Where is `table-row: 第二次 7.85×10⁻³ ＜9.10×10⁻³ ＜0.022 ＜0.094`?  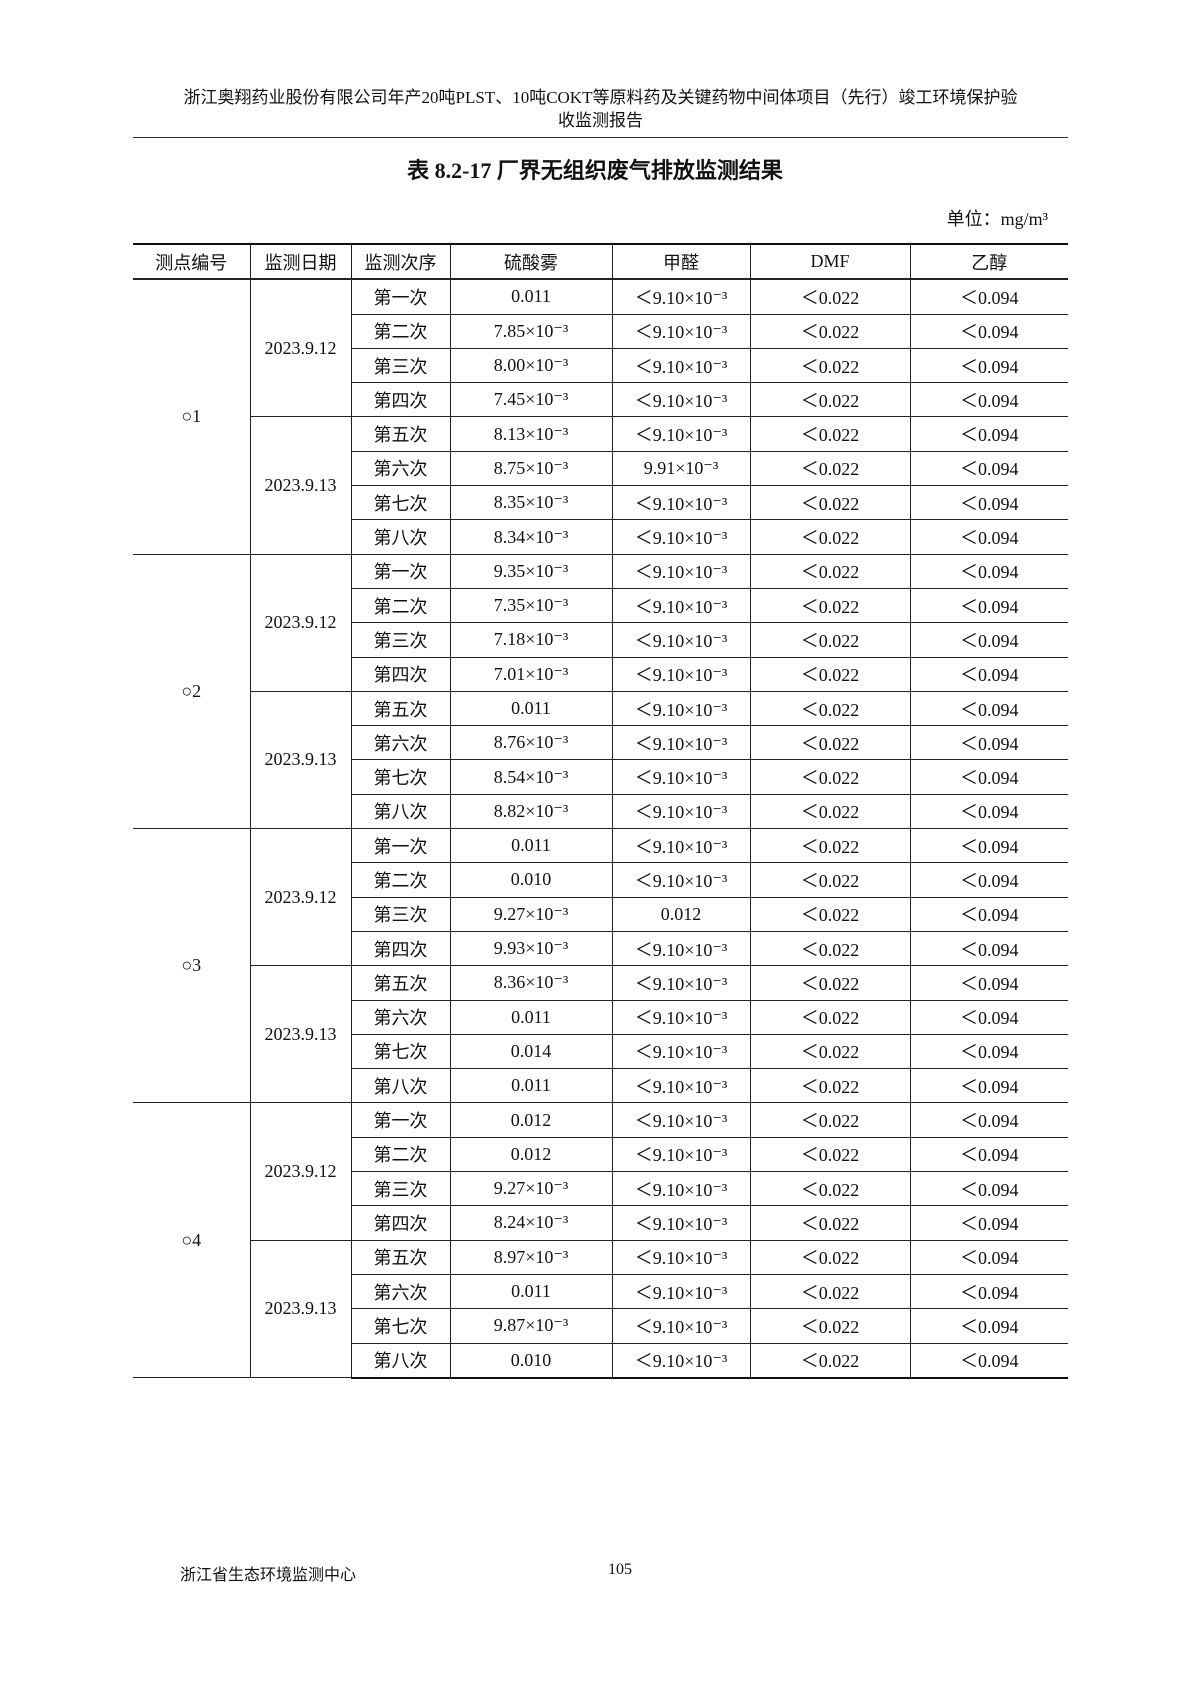 table-row: 第二次 7.85×10⁻³ ＜9.10×10⁻³ ＜0.022 ＜0.094 is located at coordinates (600, 331).